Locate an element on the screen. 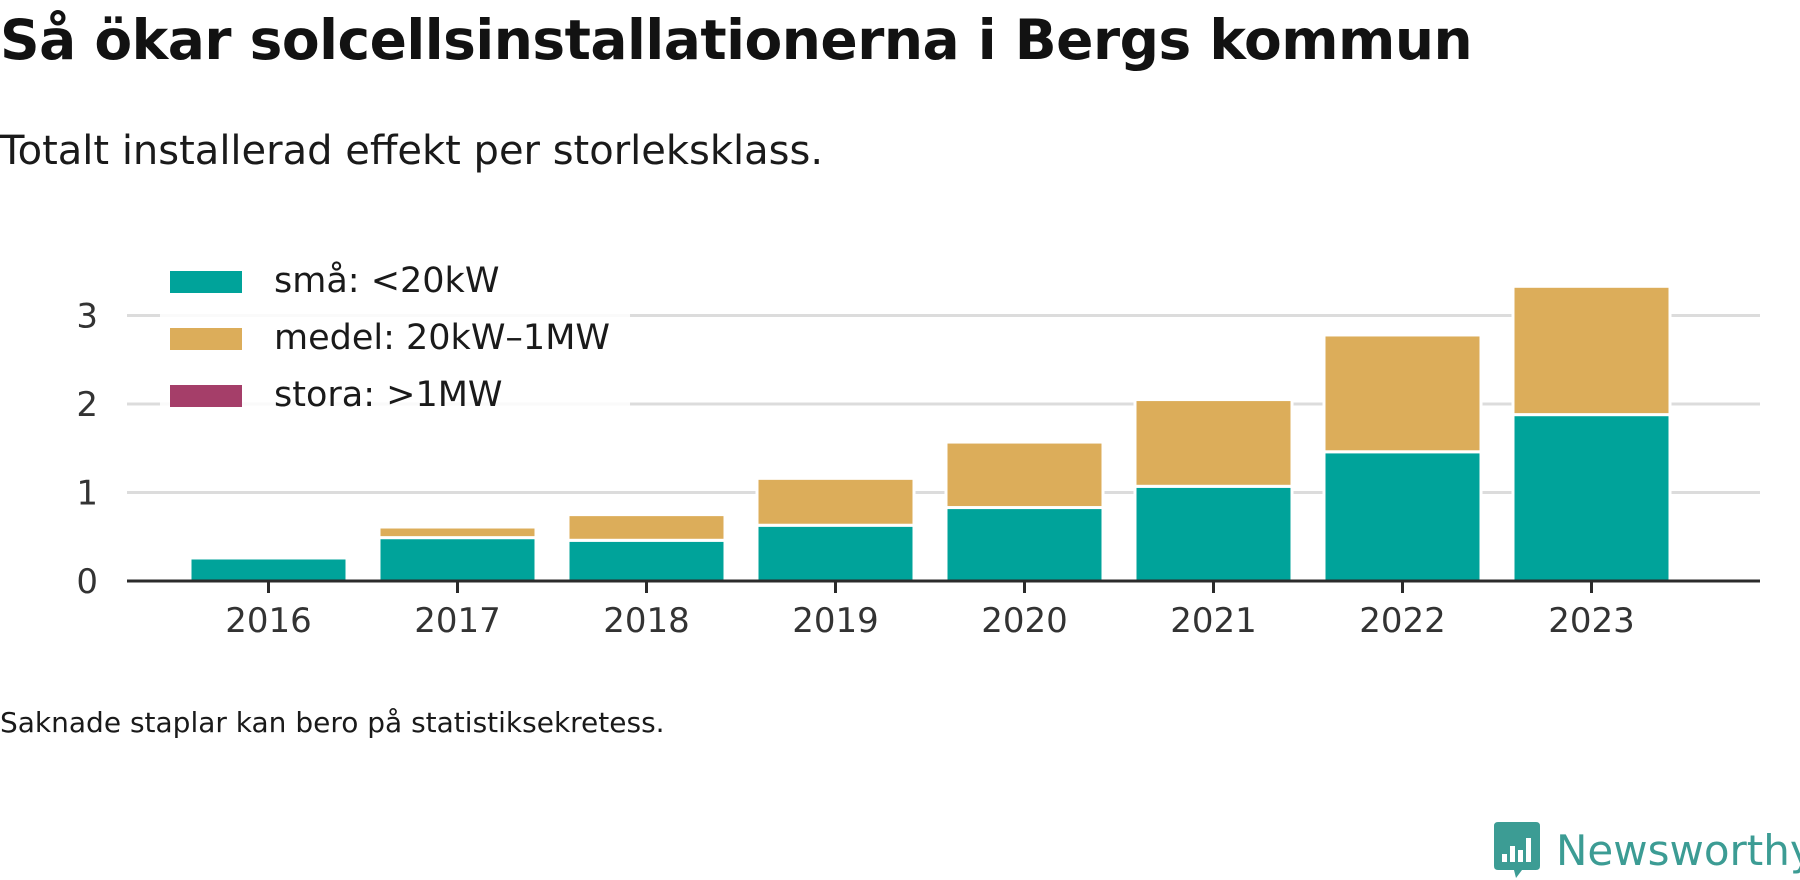  y-axis-ticks: 0 1 2 3 is located at coordinates (87, 450).